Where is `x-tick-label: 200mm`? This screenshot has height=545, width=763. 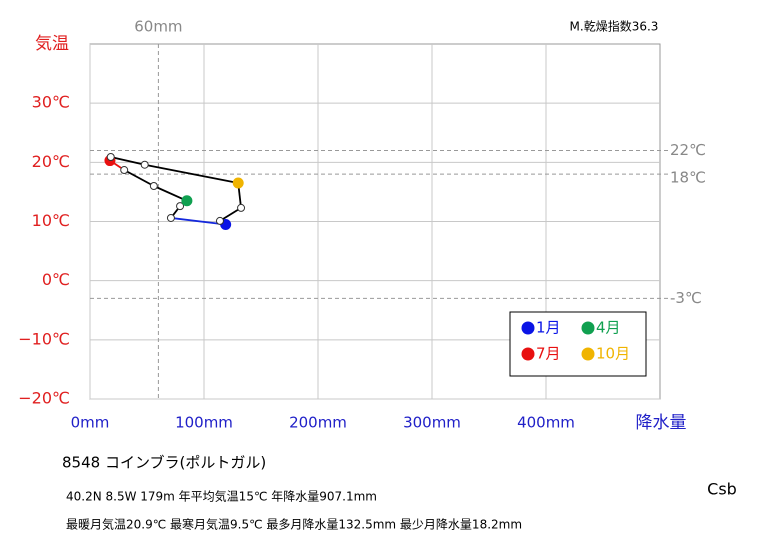
x-tick-label: 200mm is located at coordinates (318, 423).